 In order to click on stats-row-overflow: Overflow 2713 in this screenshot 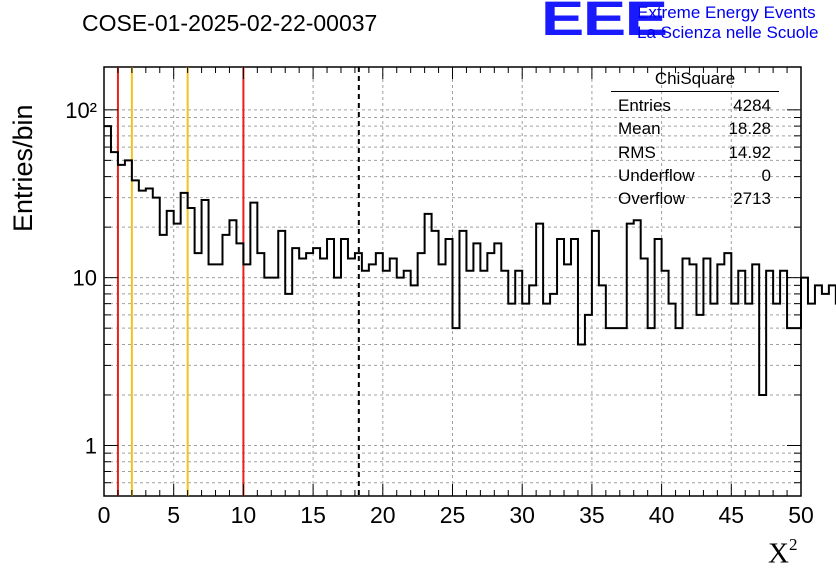, I will do `click(695, 198)`.